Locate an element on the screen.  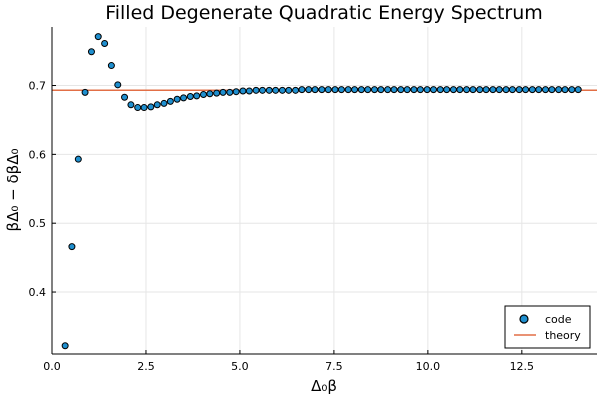
x-tick-label: 2.5 is located at coordinates (146, 366).